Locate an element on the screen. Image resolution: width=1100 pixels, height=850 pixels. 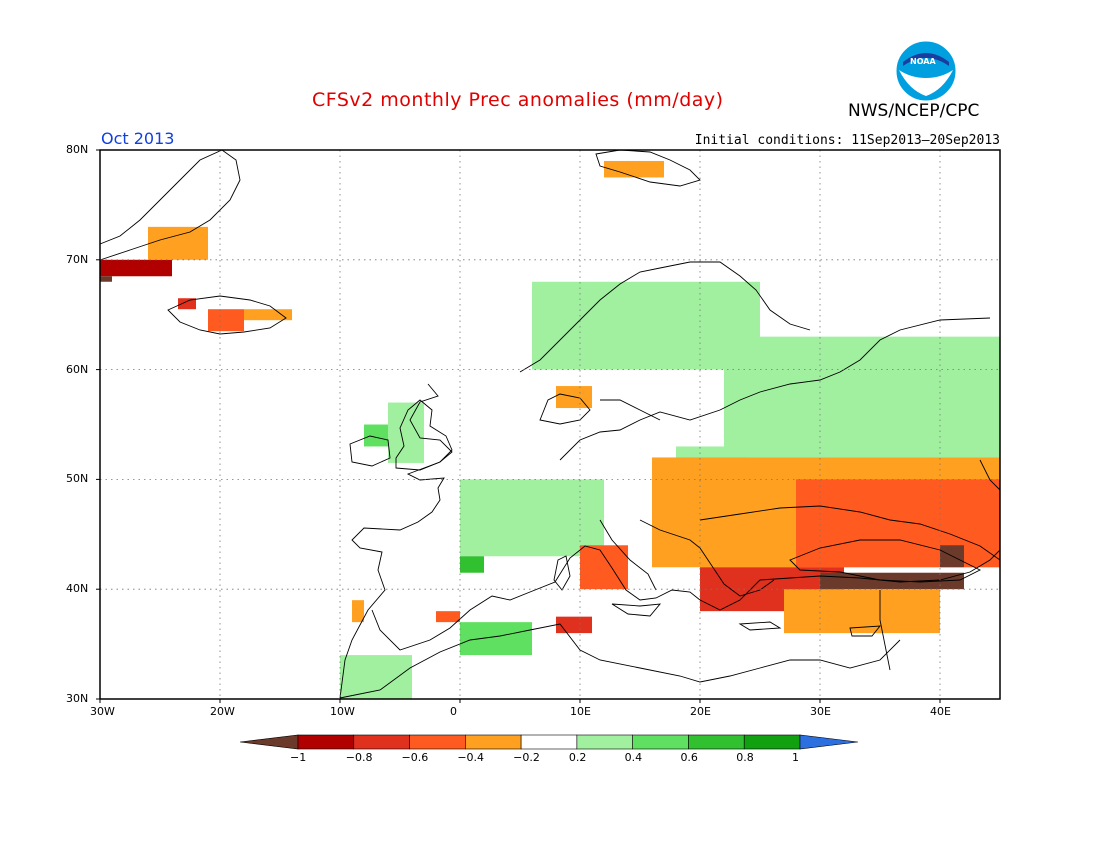
lon-tick-label: 20W is located at coordinates (222, 711).